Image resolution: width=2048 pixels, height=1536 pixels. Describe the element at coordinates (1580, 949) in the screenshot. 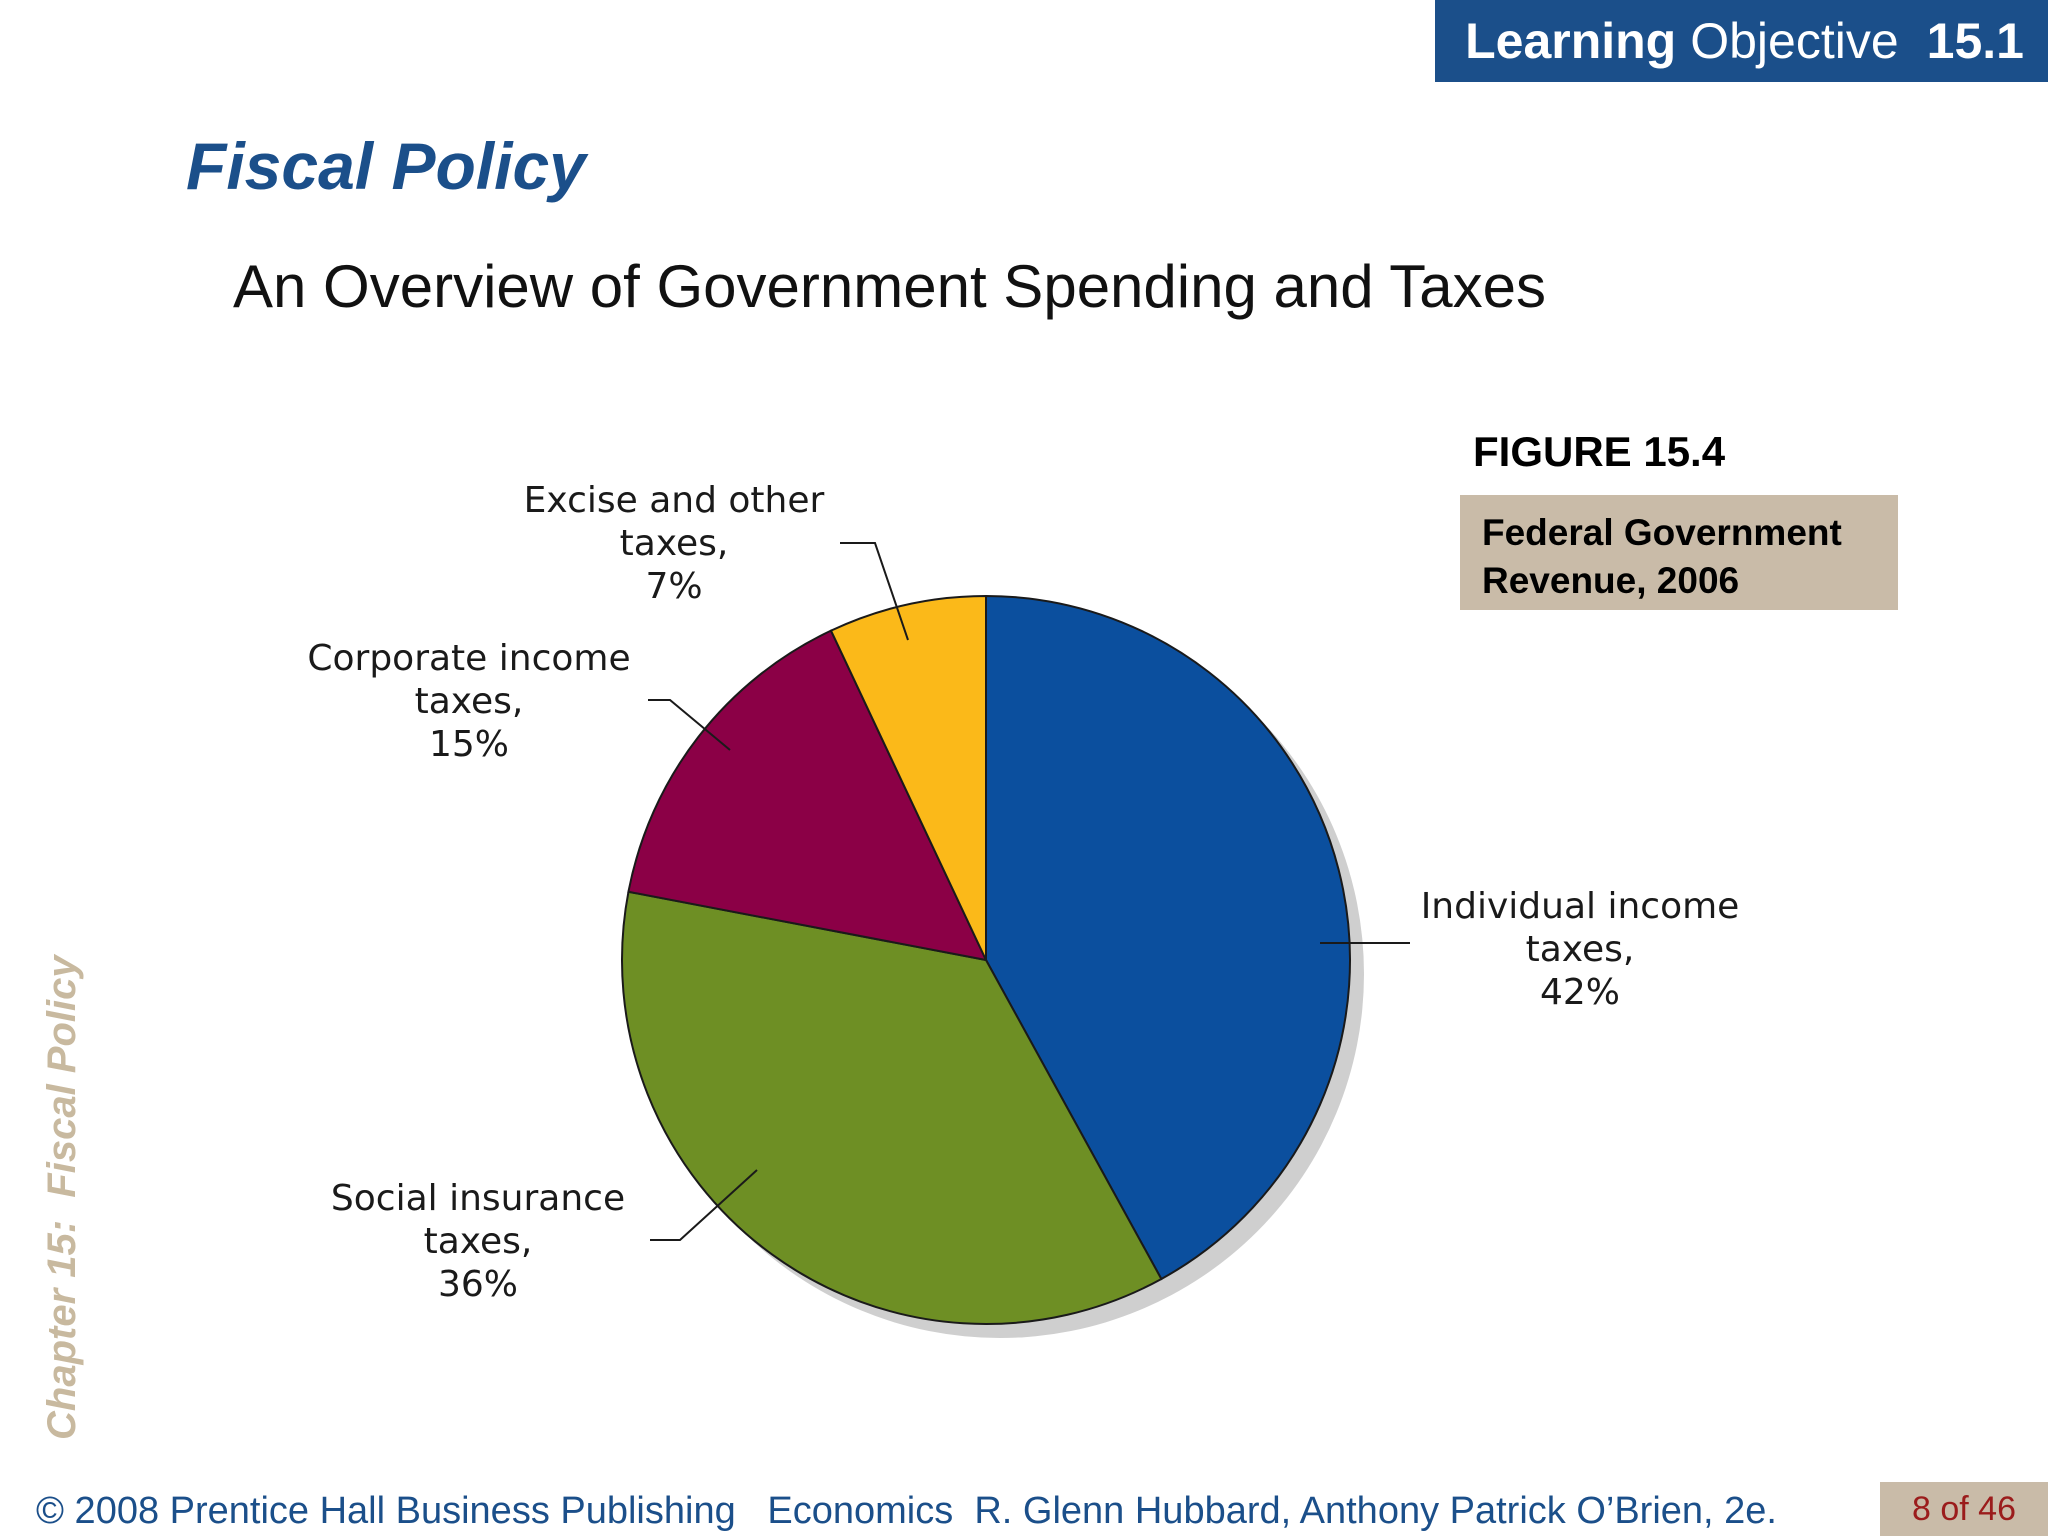

I see `pie-label-individual-income: Individual income taxes, 42%` at that location.